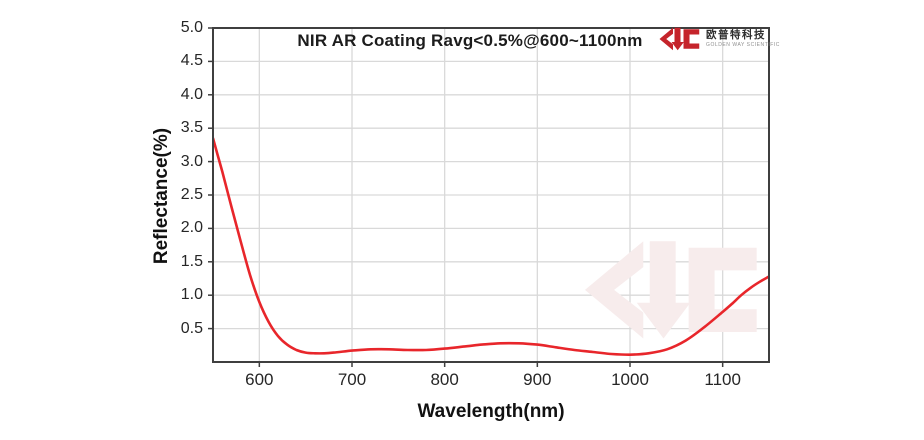  I want to click on x-tick-label: 900, so click(537, 379).